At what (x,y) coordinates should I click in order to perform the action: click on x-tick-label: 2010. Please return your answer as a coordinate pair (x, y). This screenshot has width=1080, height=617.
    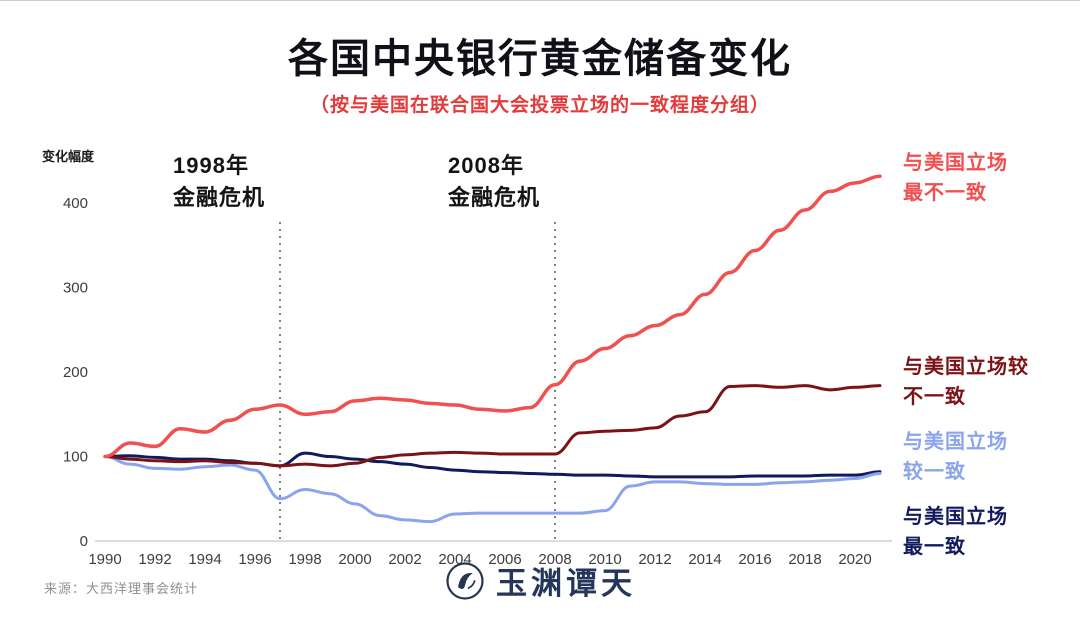
    Looking at the image, I should click on (604, 559).